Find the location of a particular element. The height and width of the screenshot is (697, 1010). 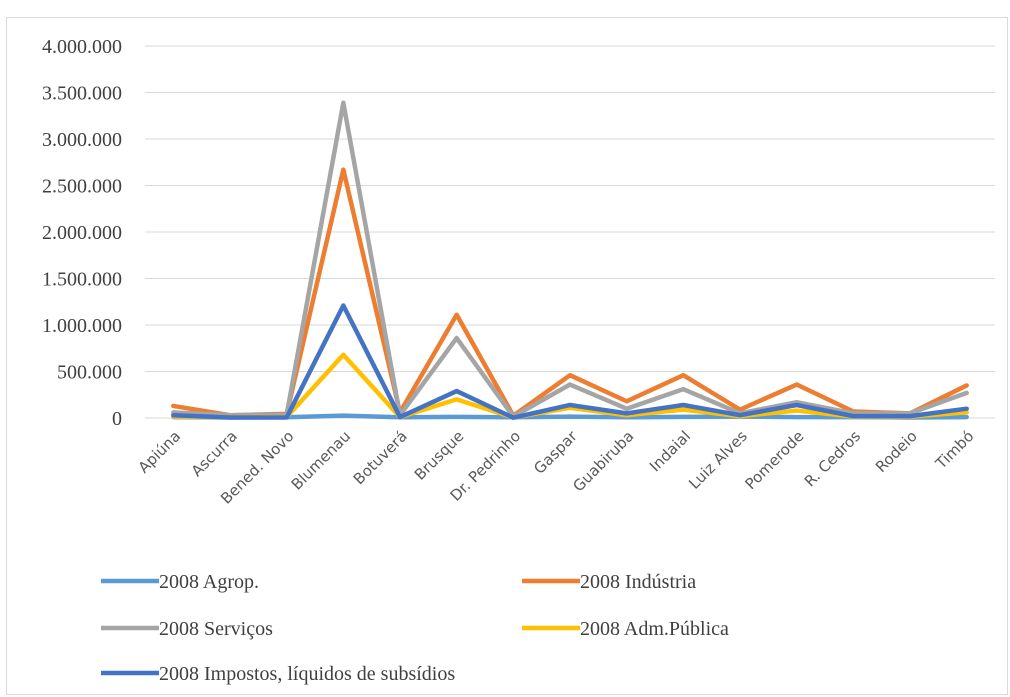

y-tick-label: 1.500.000 is located at coordinates (82, 280).